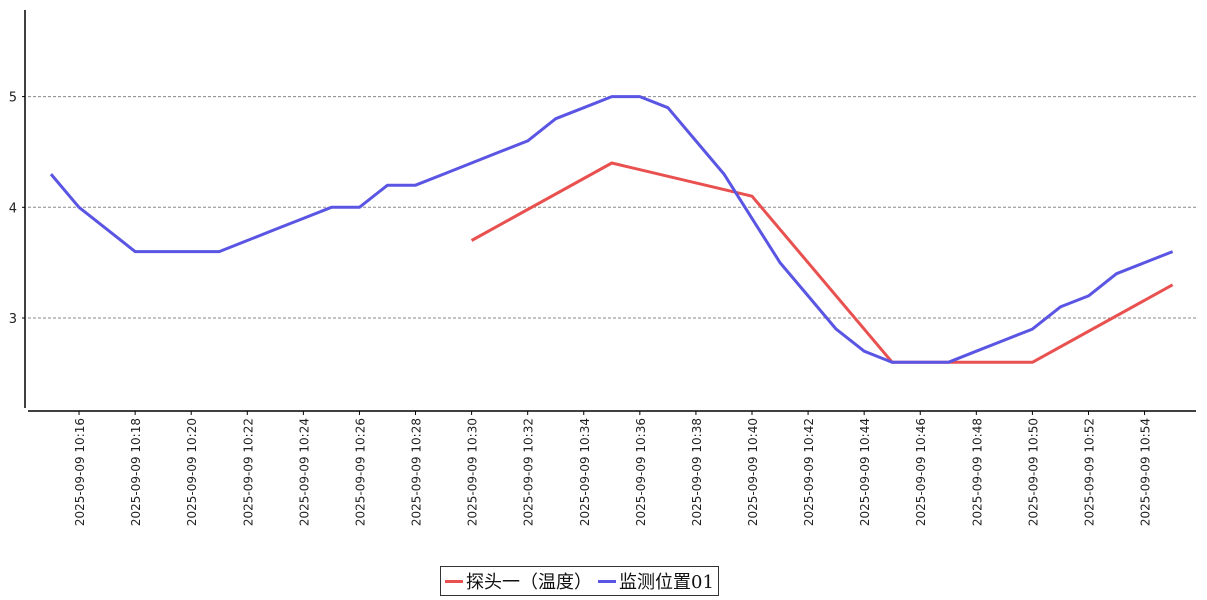 This screenshot has height=600, width=1207. I want to click on y-tick-labels: 3 4 5, so click(17, 209).